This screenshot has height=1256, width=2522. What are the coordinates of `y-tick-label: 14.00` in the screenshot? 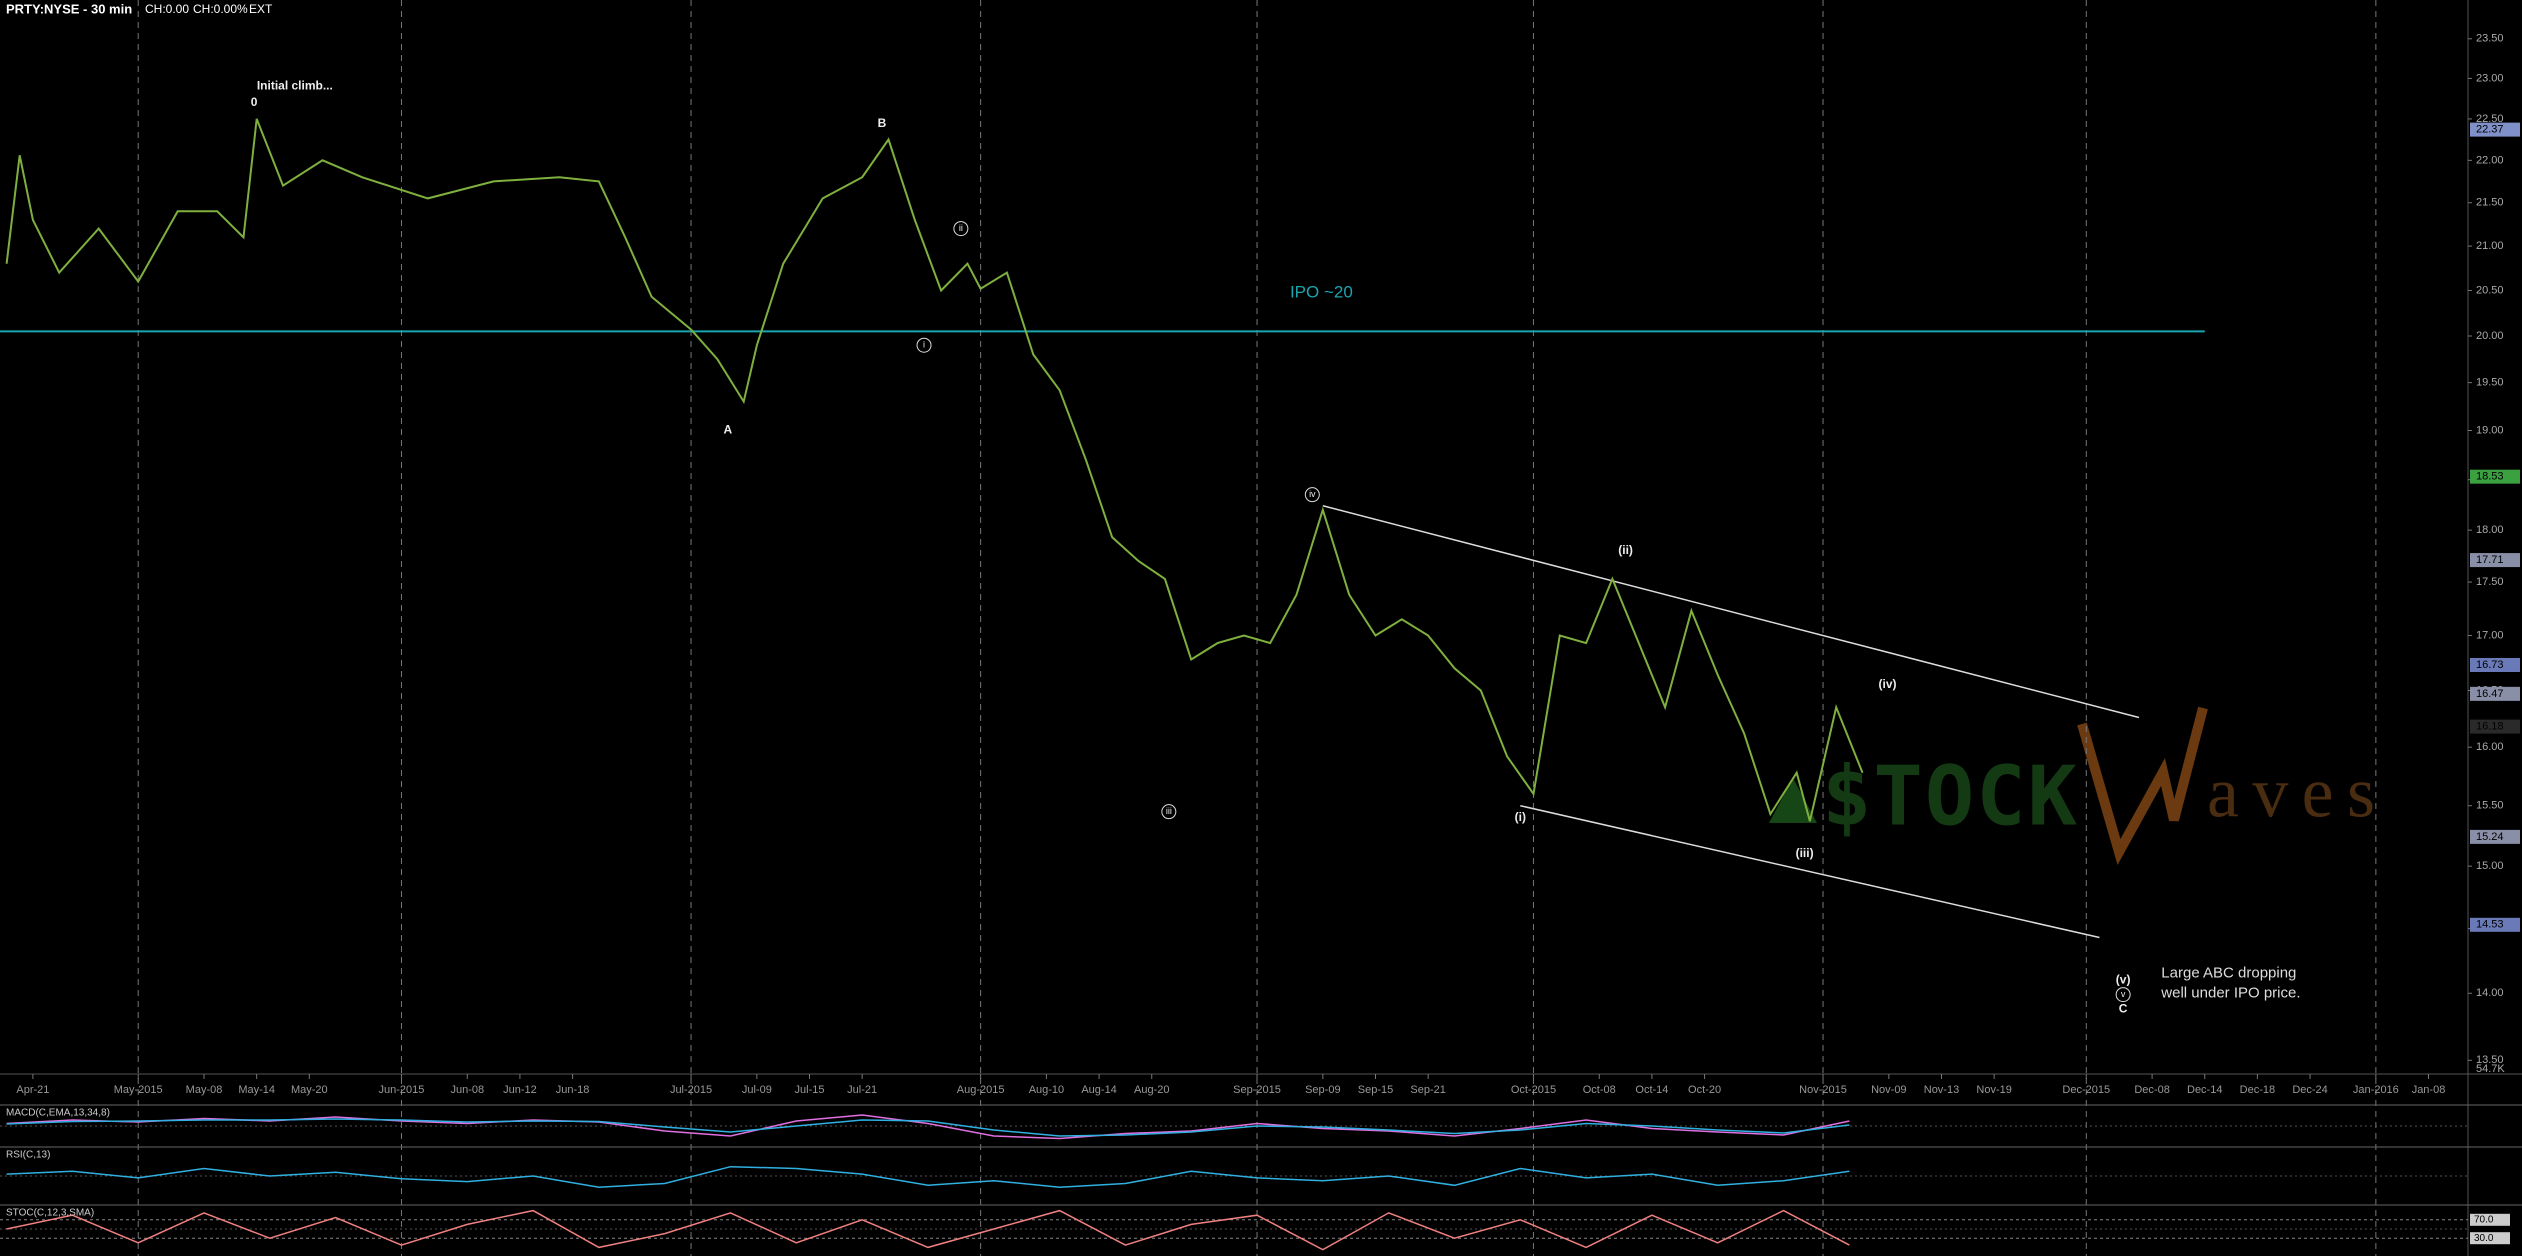 It's located at (2490, 993).